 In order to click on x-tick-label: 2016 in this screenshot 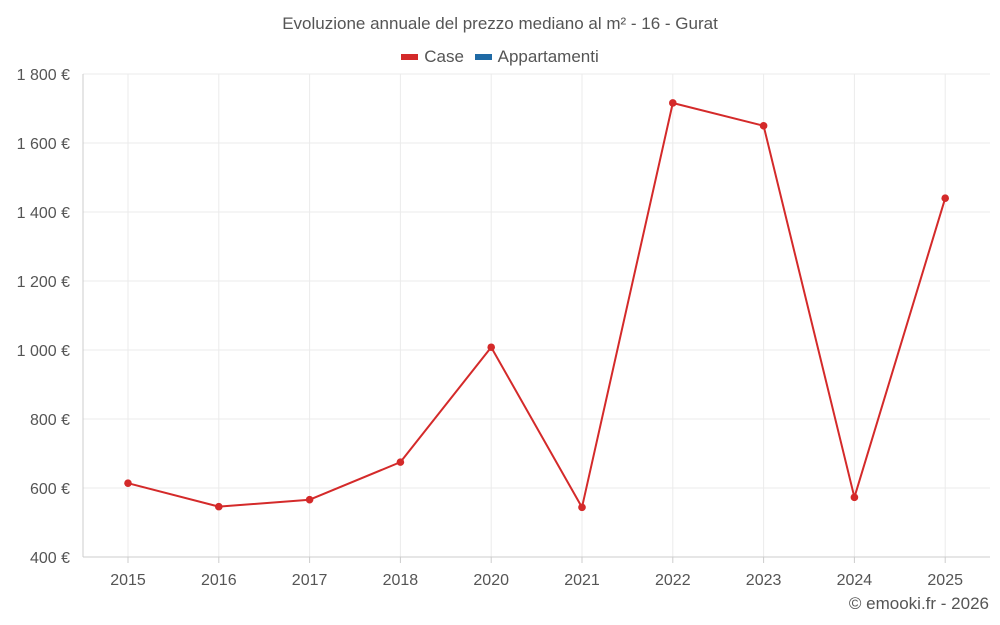, I will do `click(219, 580)`.